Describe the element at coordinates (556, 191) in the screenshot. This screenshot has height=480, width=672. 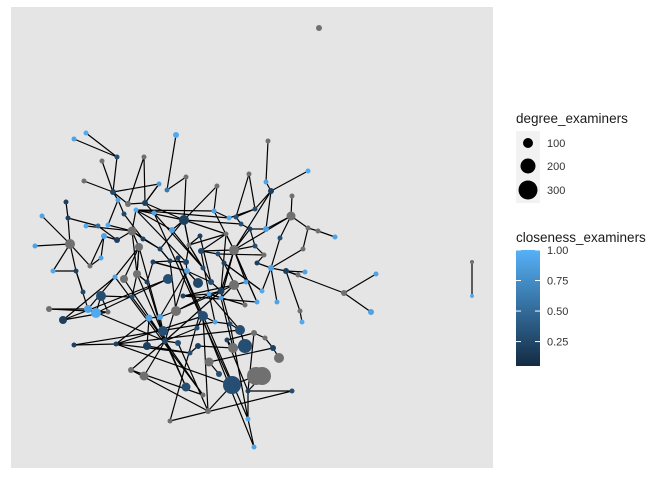
I see `size-legend-label-300: 300` at that location.